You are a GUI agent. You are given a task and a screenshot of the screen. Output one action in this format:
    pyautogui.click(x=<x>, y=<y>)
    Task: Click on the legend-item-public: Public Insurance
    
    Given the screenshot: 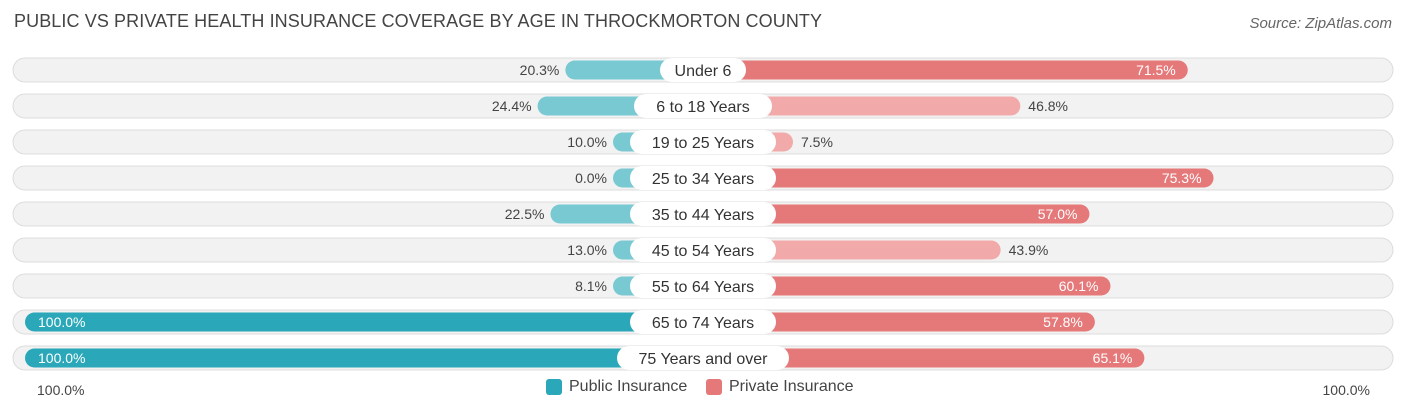 What is the action you would take?
    pyautogui.click(x=616, y=387)
    